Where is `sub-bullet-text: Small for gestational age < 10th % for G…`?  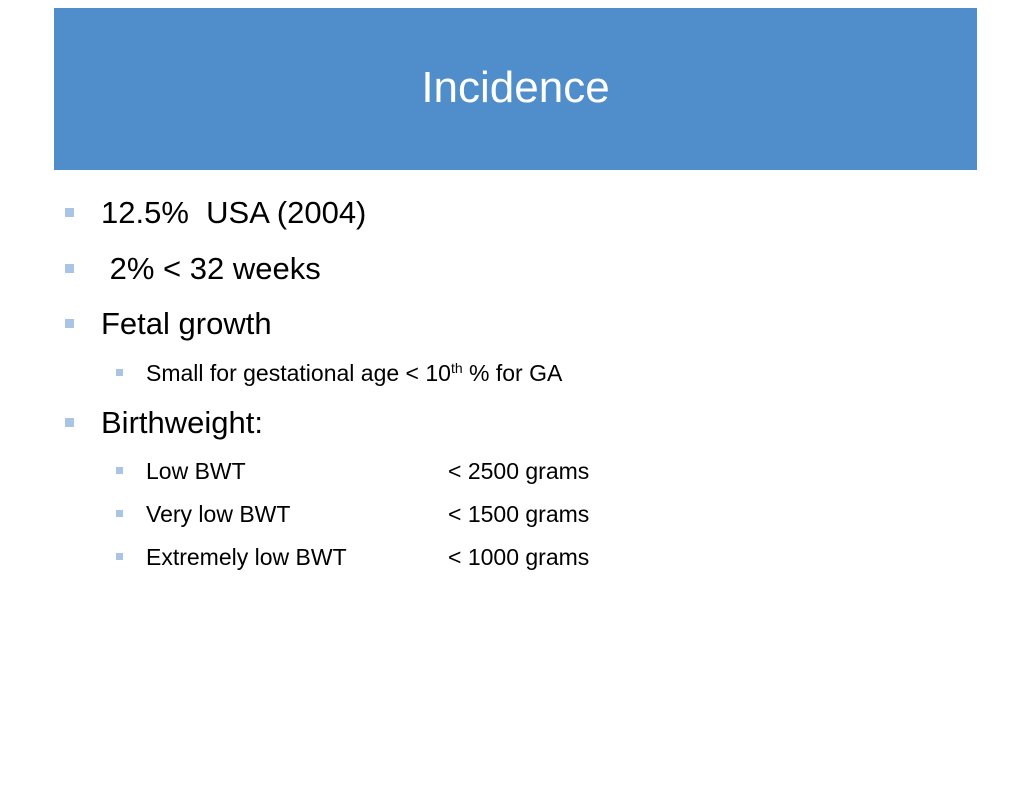 sub-bullet-text: Small for gestational age < 10th % for G… is located at coordinates (354, 373).